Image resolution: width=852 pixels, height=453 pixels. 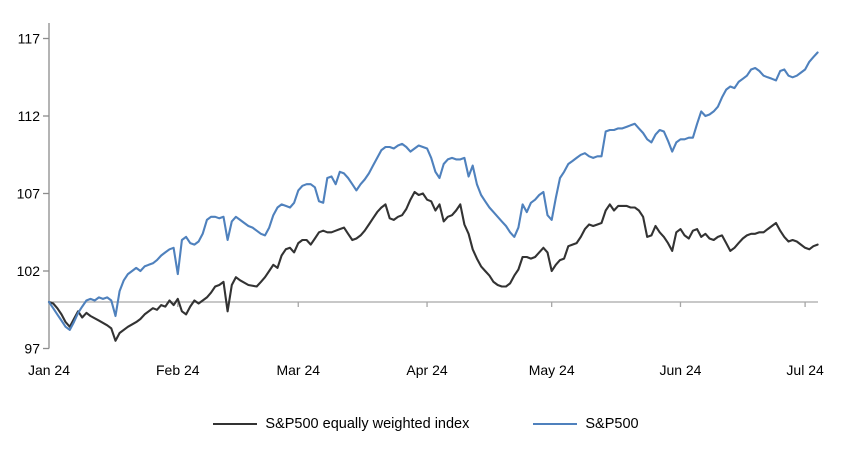 I want to click on x-tick-label: Feb 24, so click(x=178, y=370).